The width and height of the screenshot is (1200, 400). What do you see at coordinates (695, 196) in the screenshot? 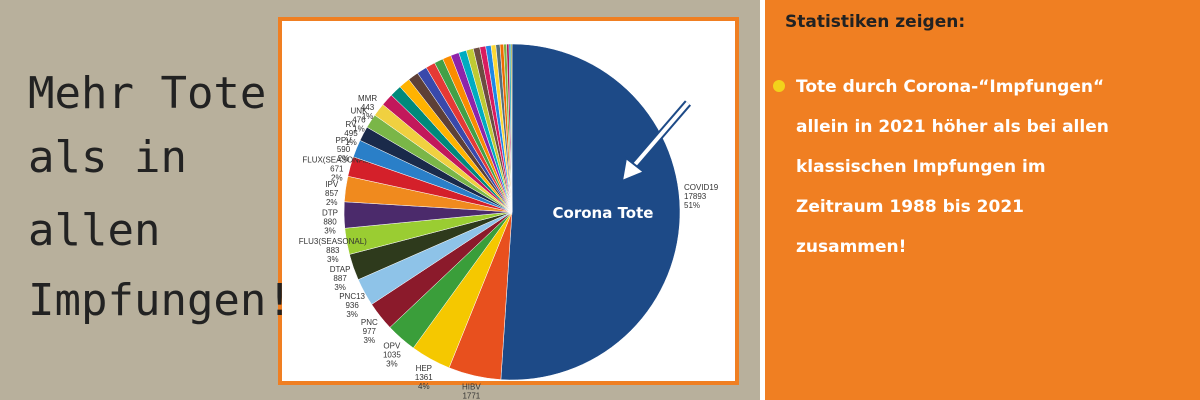
I see `slice-label: 17893` at bounding box center [695, 196].